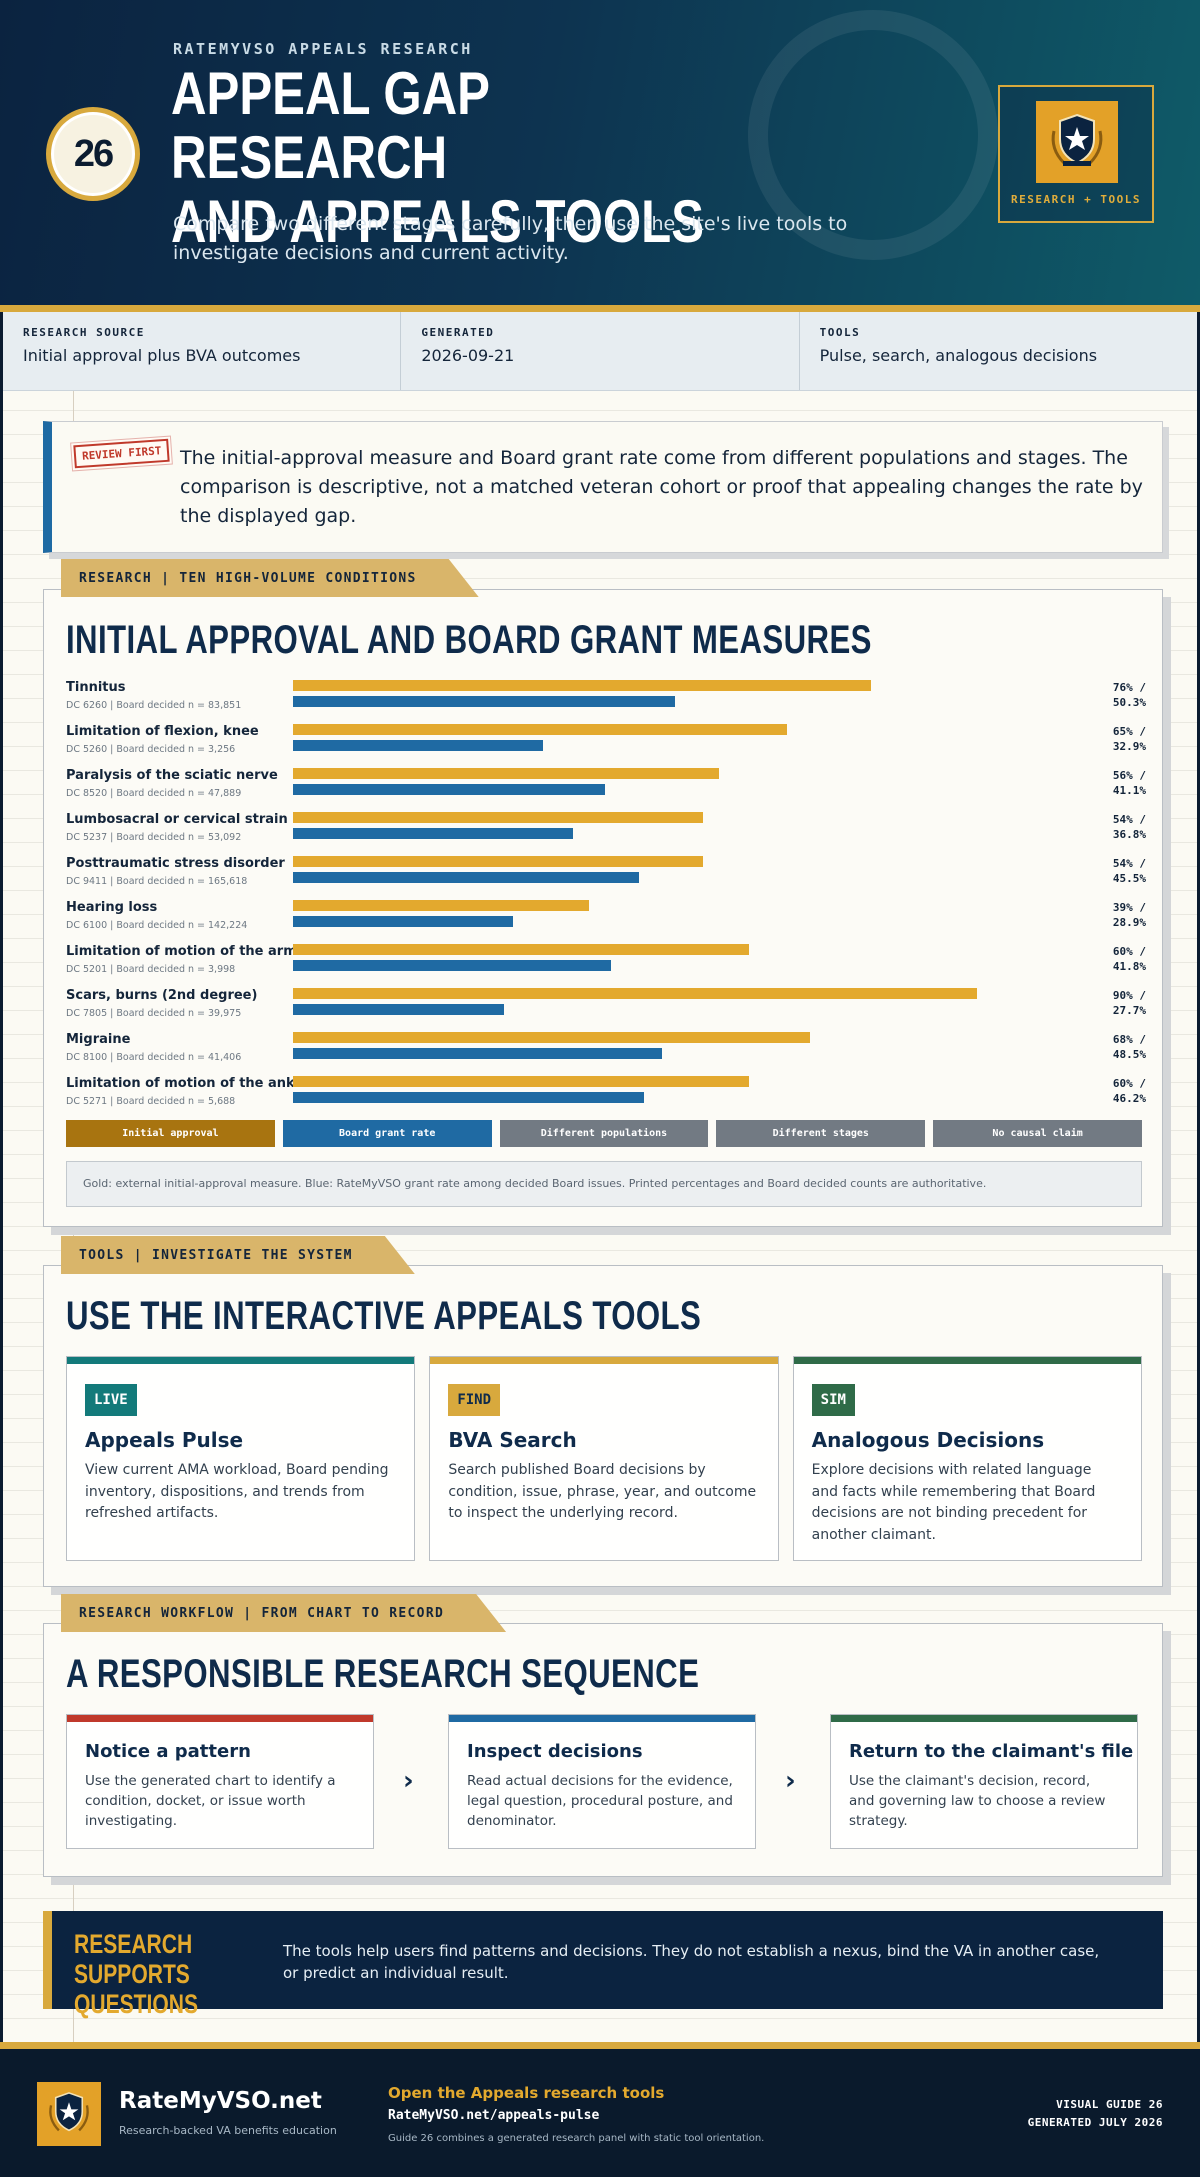 The width and height of the screenshot is (1200, 2177). Describe the element at coordinates (1129, 959) in the screenshot. I see `value-label: 60% / 41.8%` at that location.